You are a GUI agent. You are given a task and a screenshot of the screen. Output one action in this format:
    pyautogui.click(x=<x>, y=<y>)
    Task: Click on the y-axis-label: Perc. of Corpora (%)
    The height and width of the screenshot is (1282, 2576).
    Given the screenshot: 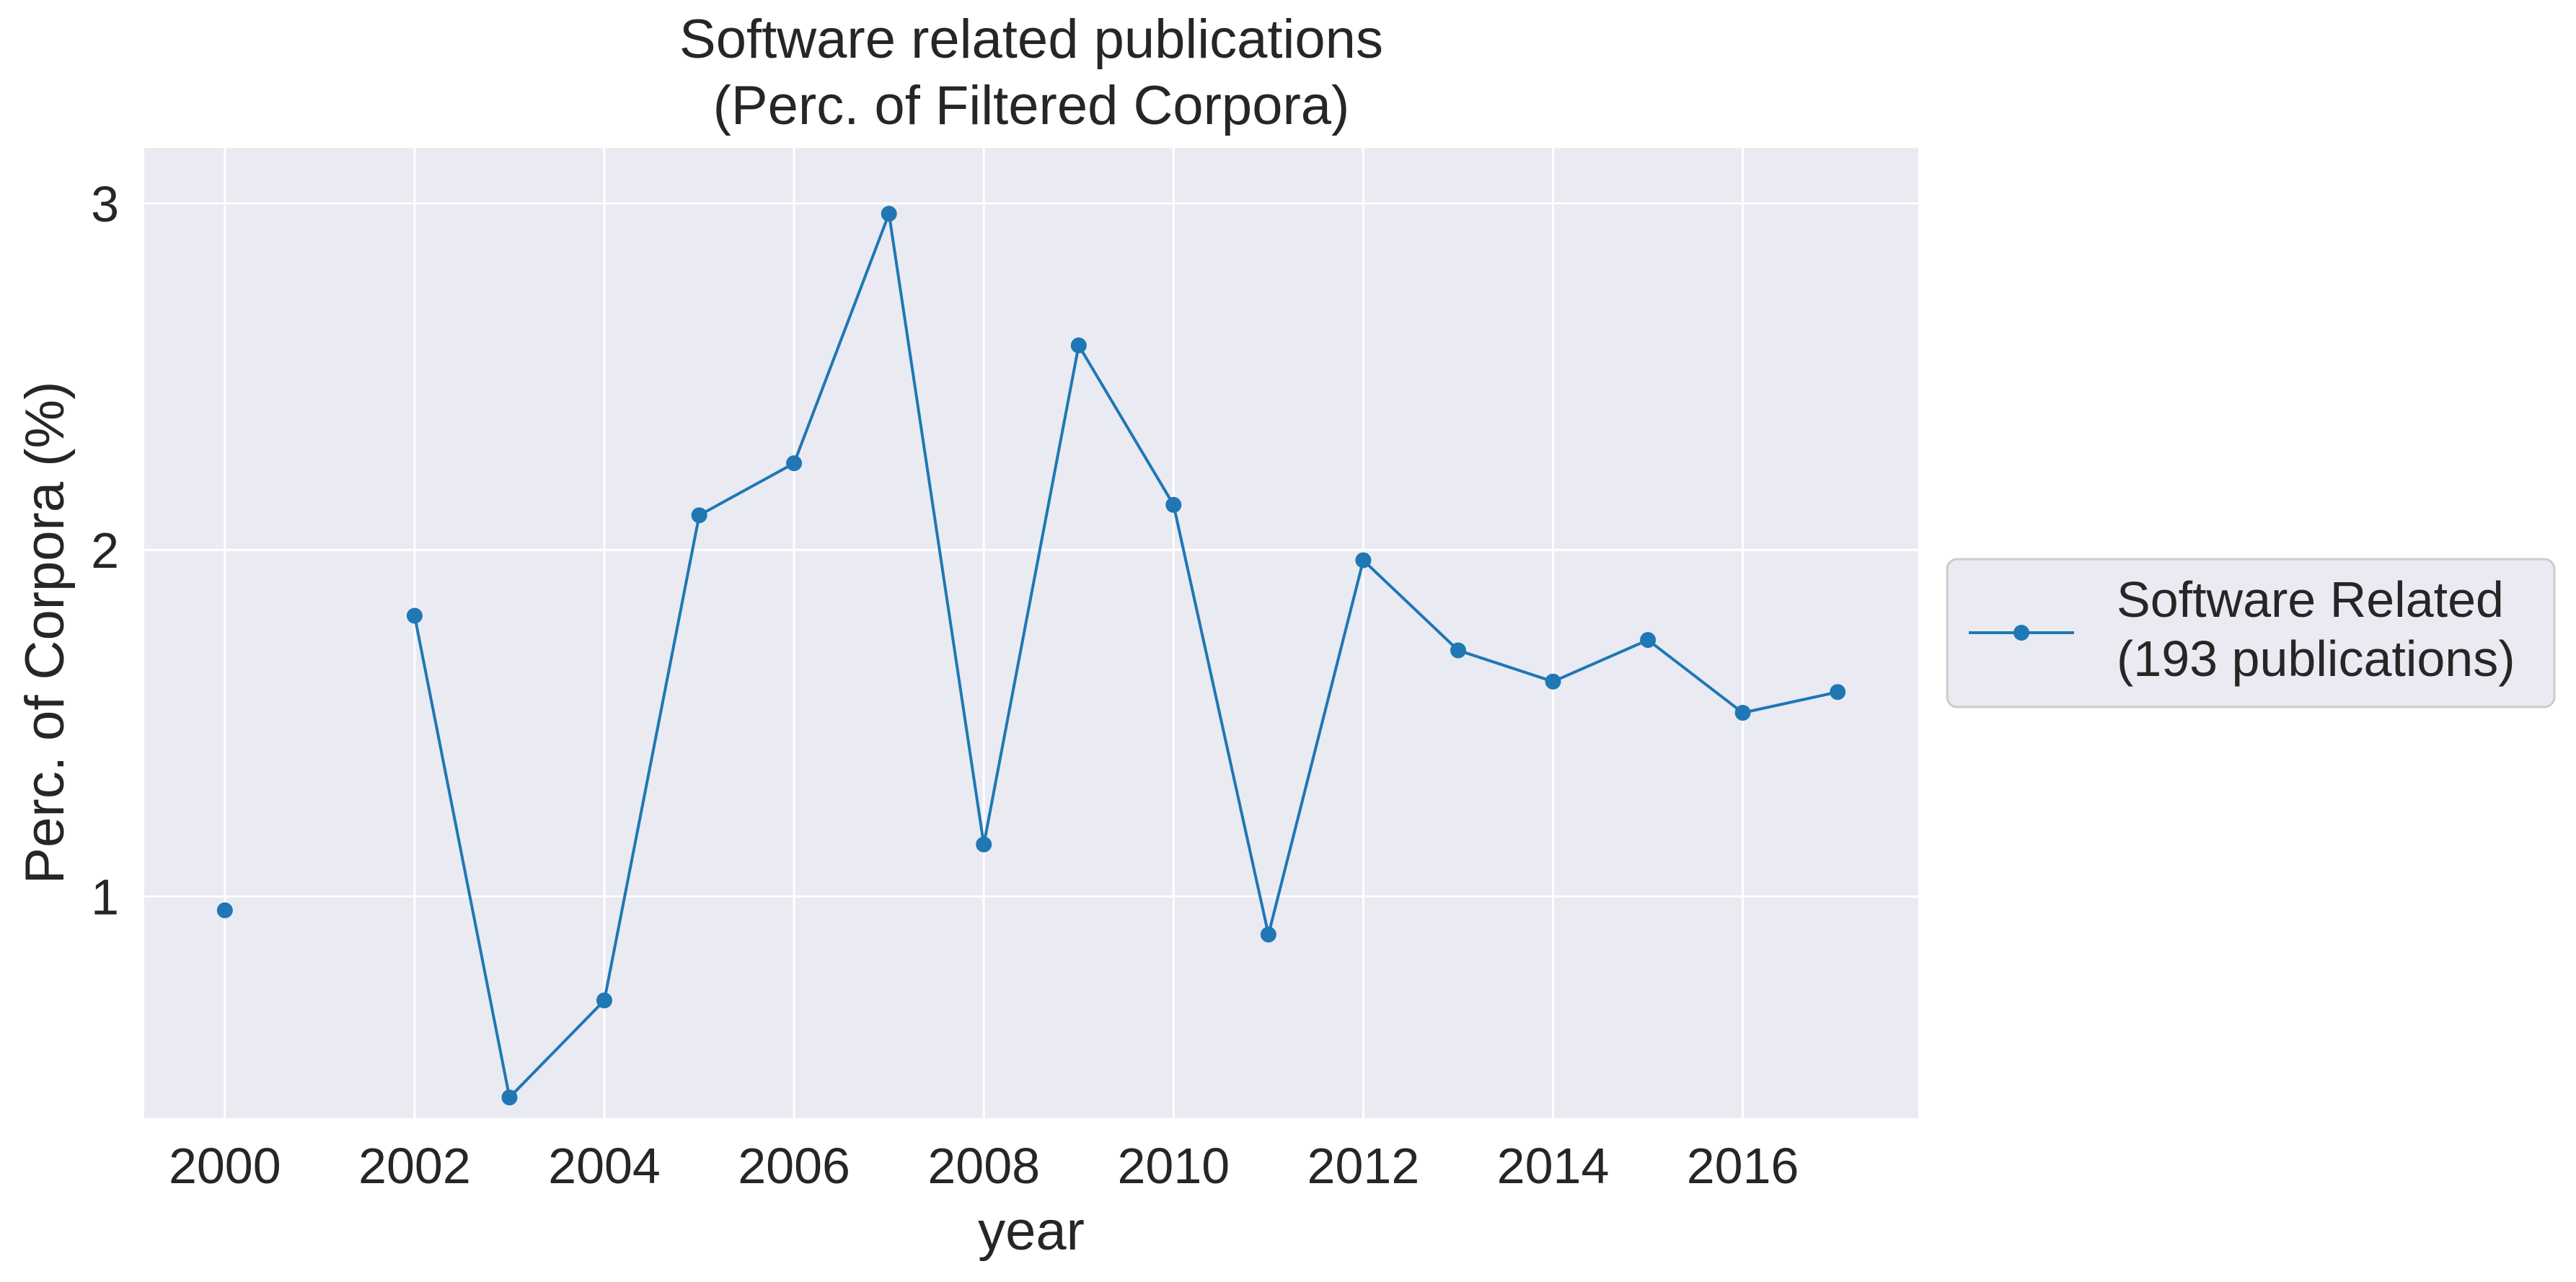 What is the action you would take?
    pyautogui.click(x=45, y=633)
    